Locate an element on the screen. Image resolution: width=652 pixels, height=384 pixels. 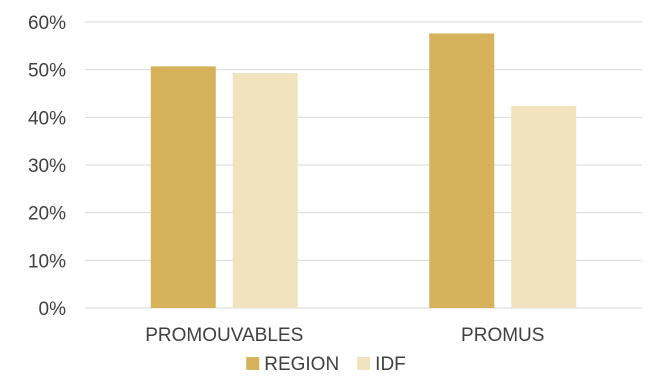
legend-label: REGION is located at coordinates (301, 364).